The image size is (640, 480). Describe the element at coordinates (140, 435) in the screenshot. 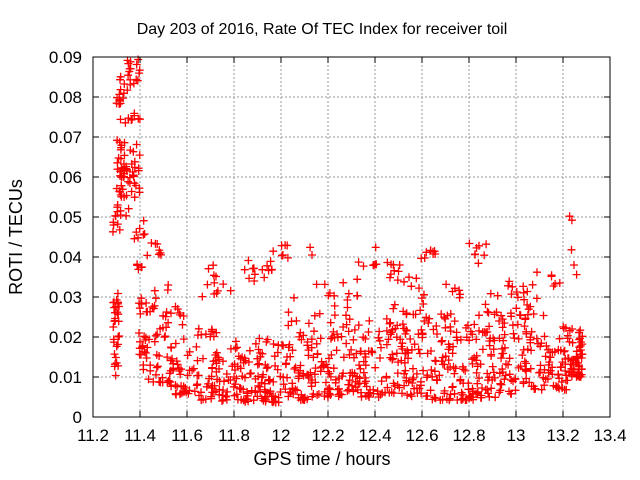

I see `x-tick-label: 11.4` at that location.